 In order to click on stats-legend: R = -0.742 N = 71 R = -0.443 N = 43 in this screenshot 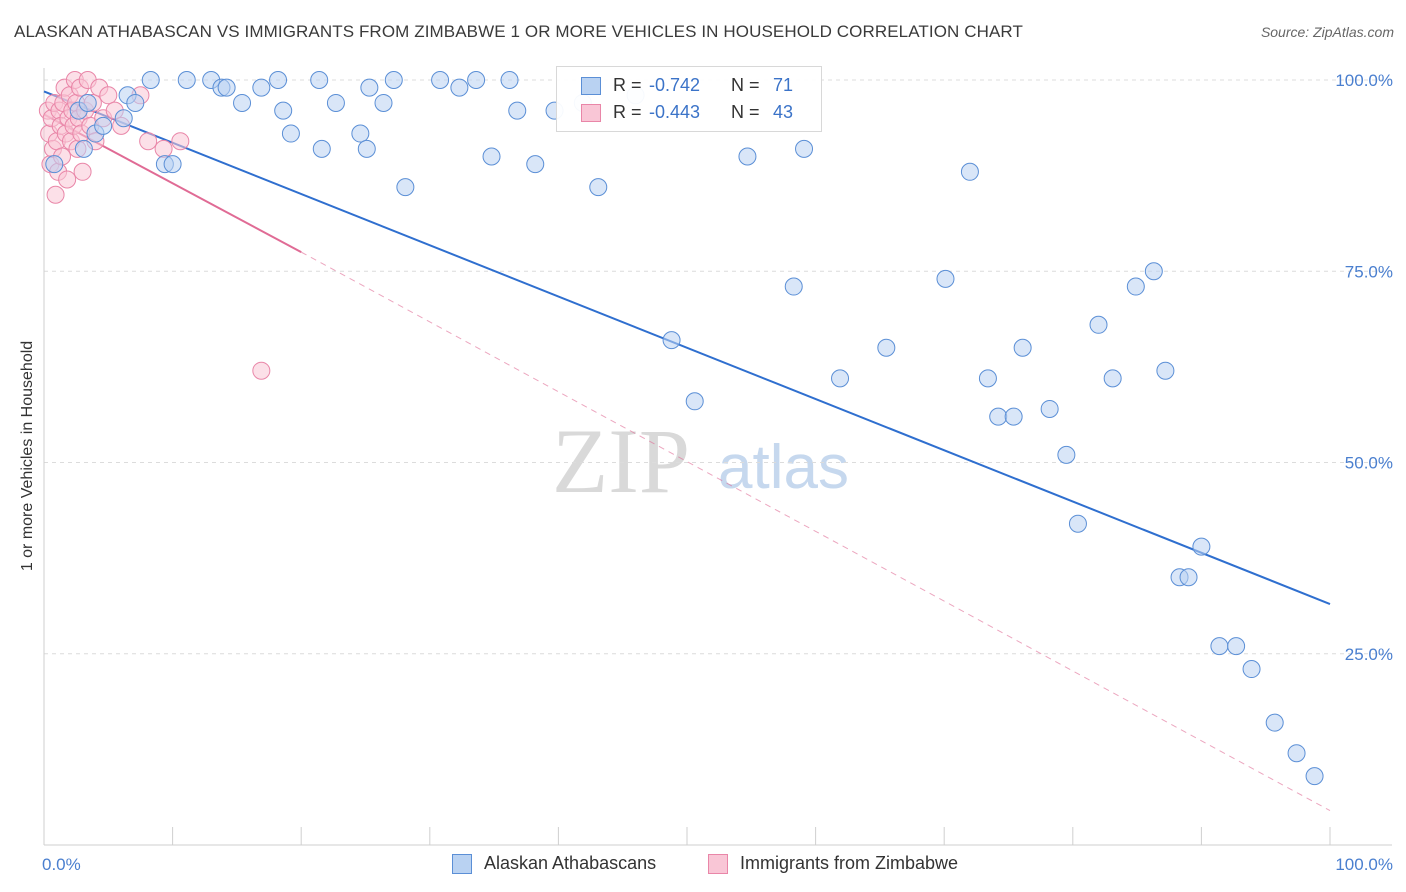, I will do `click(689, 99)`.